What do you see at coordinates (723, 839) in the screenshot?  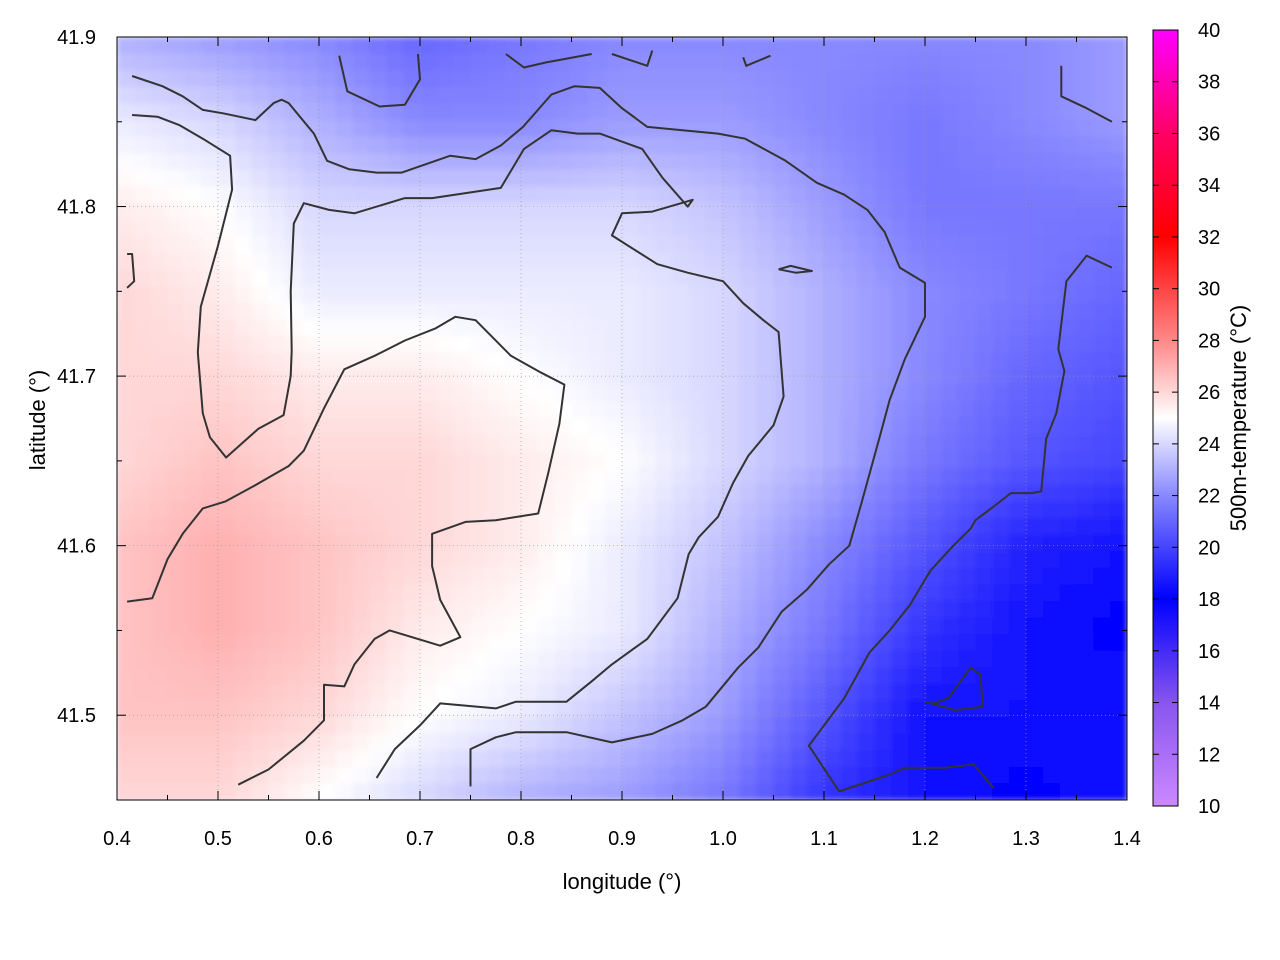 I see `x-tick-label: 1.0` at bounding box center [723, 839].